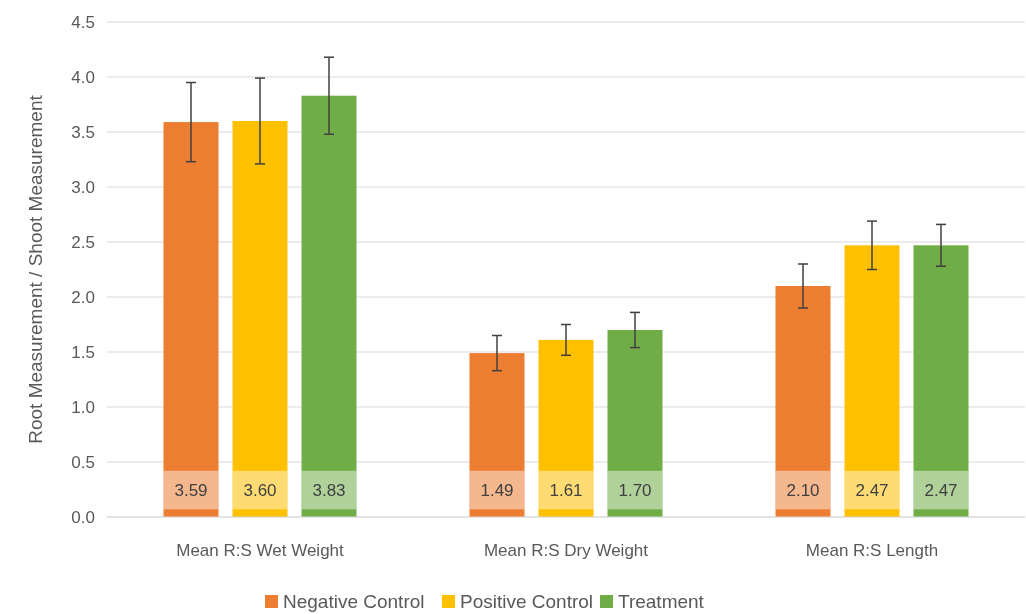 The image size is (1026, 614). I want to click on y-tick-label: 4.5, so click(83, 22).